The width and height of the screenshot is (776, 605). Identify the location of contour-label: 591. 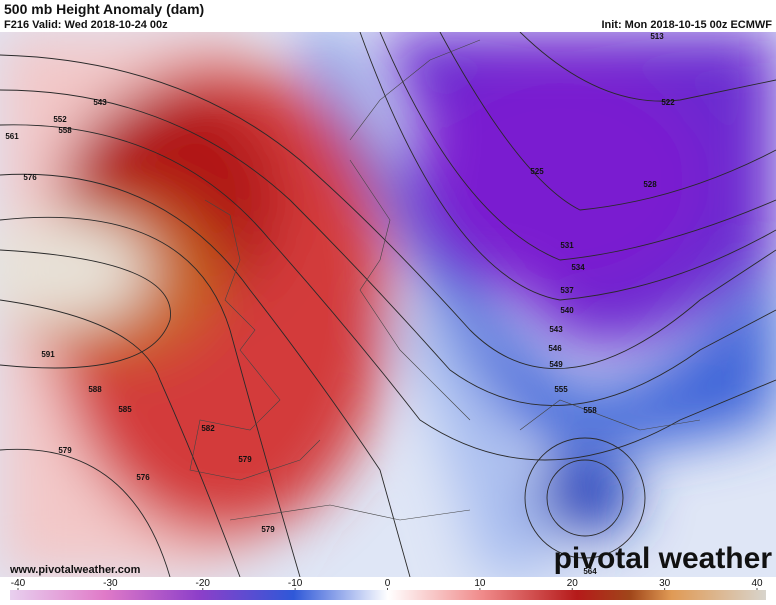
(48, 354).